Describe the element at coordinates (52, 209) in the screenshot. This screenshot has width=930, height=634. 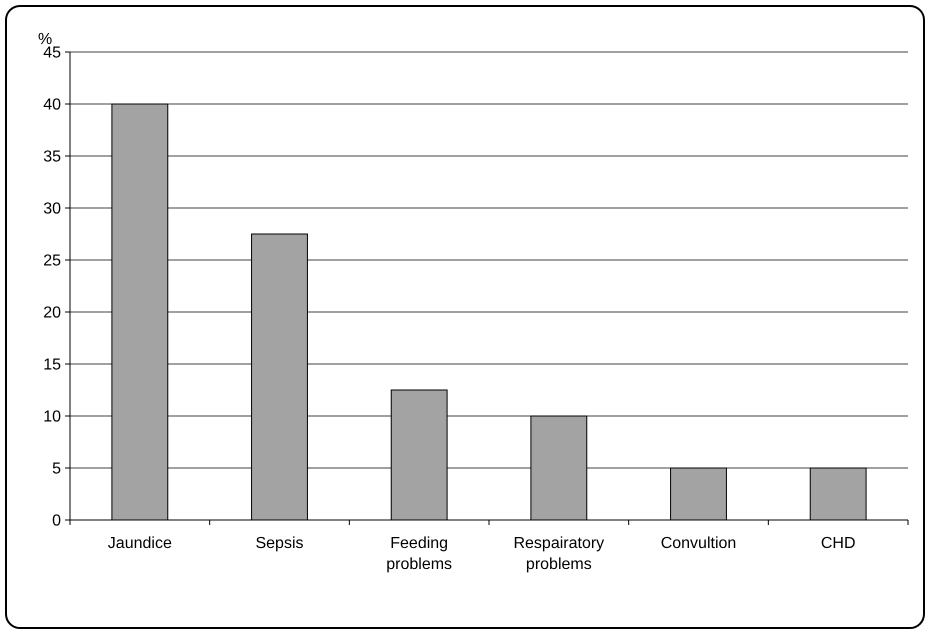
I see `y-tick-label: 30` at that location.